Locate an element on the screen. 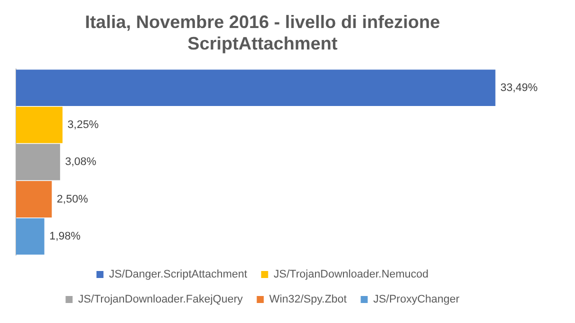  legend-label: JS/TrojanDownloader.Nemucod is located at coordinates (351, 274).